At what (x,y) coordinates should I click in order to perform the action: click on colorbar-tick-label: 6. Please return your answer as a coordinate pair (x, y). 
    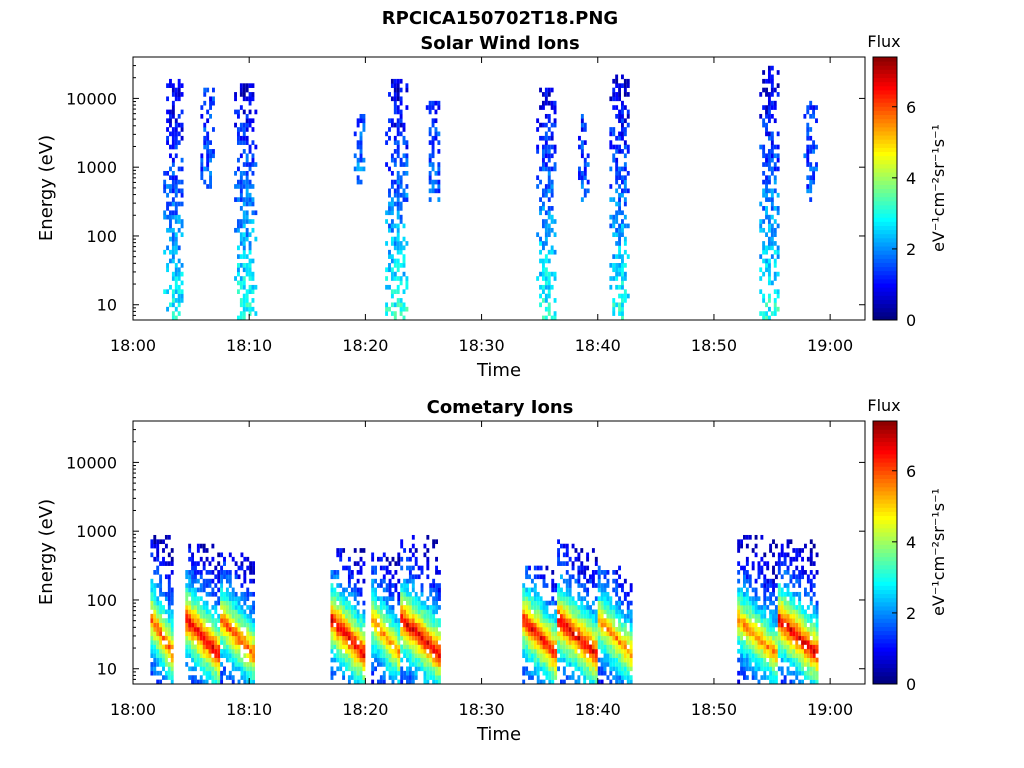
    Looking at the image, I should click on (911, 107).